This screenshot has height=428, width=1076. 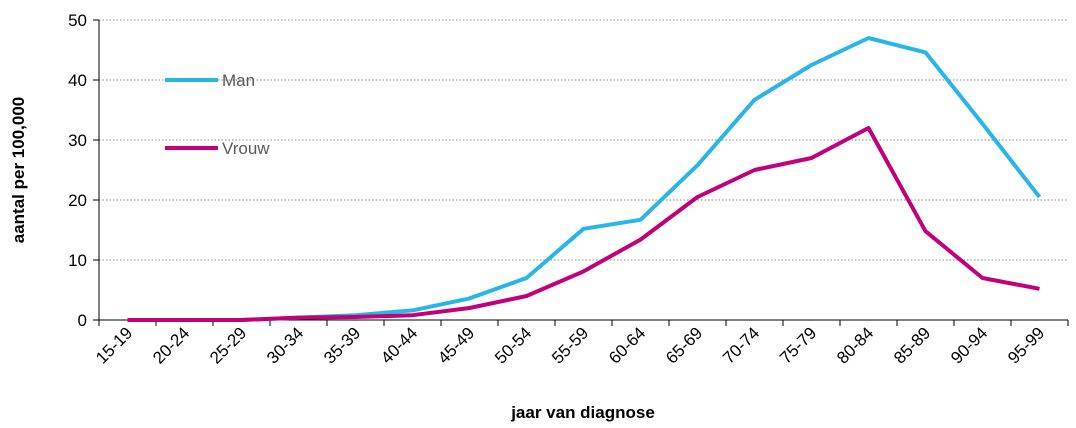 What do you see at coordinates (114, 345) in the screenshot?
I see `x-tick-label: 15-19` at bounding box center [114, 345].